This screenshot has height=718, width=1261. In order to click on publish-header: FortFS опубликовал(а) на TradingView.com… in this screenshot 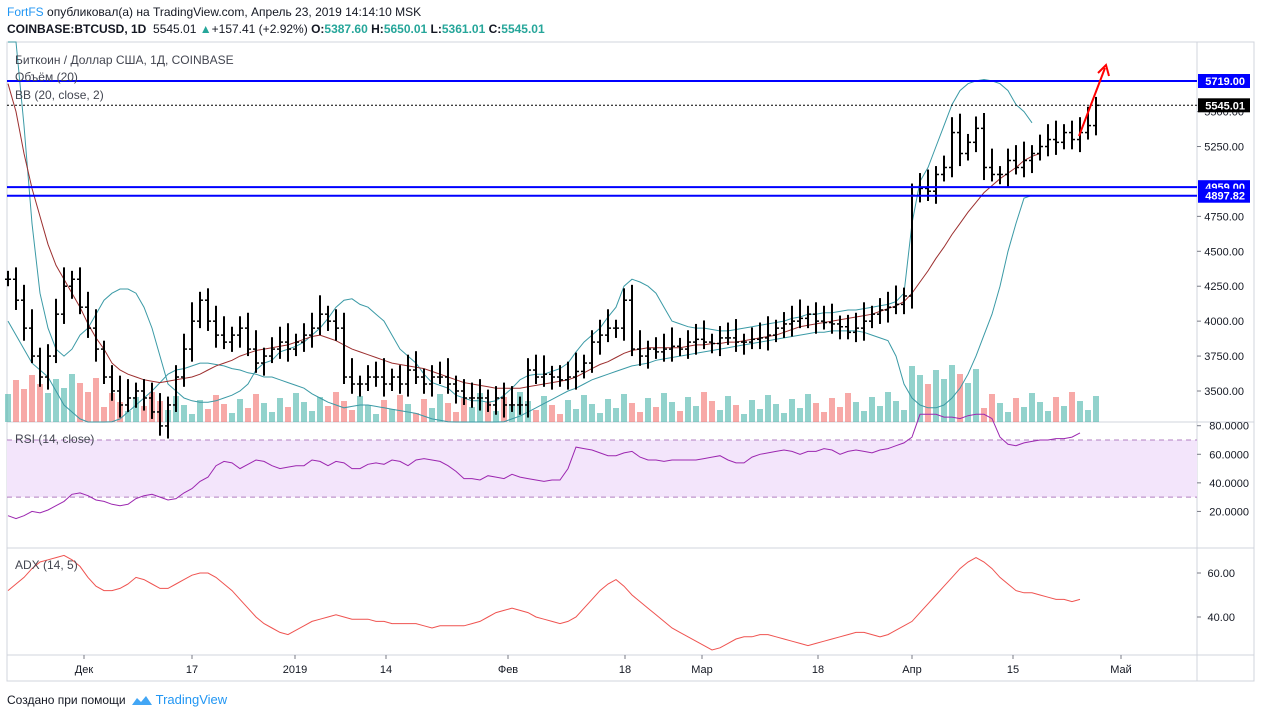, I will do `click(214, 12)`.